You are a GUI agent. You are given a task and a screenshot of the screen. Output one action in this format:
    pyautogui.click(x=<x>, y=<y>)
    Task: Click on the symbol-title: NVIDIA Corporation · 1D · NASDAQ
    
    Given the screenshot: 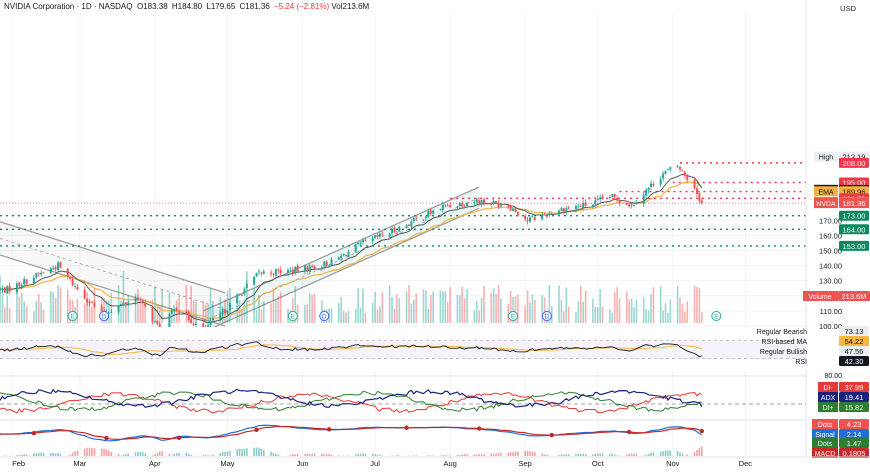 What is the action you would take?
    pyautogui.click(x=68, y=6)
    